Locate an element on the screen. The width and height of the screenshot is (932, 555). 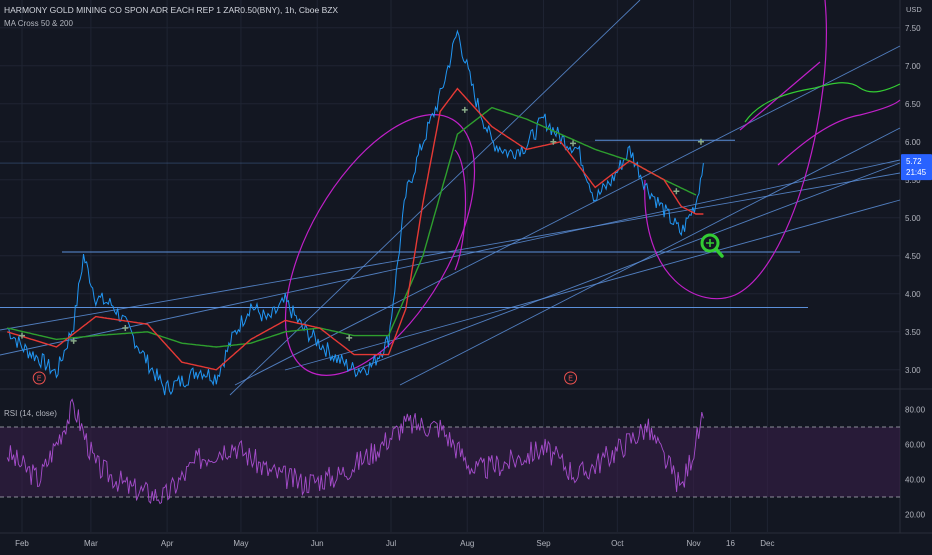
zoom-icon-plus is located at coordinates (710, 243).